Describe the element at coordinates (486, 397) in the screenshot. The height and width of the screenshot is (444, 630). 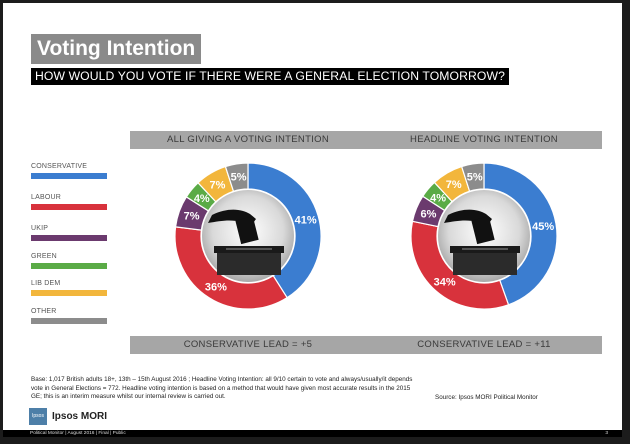
I see `source-note: Source: Ipsos MORI Political Monitor` at that location.